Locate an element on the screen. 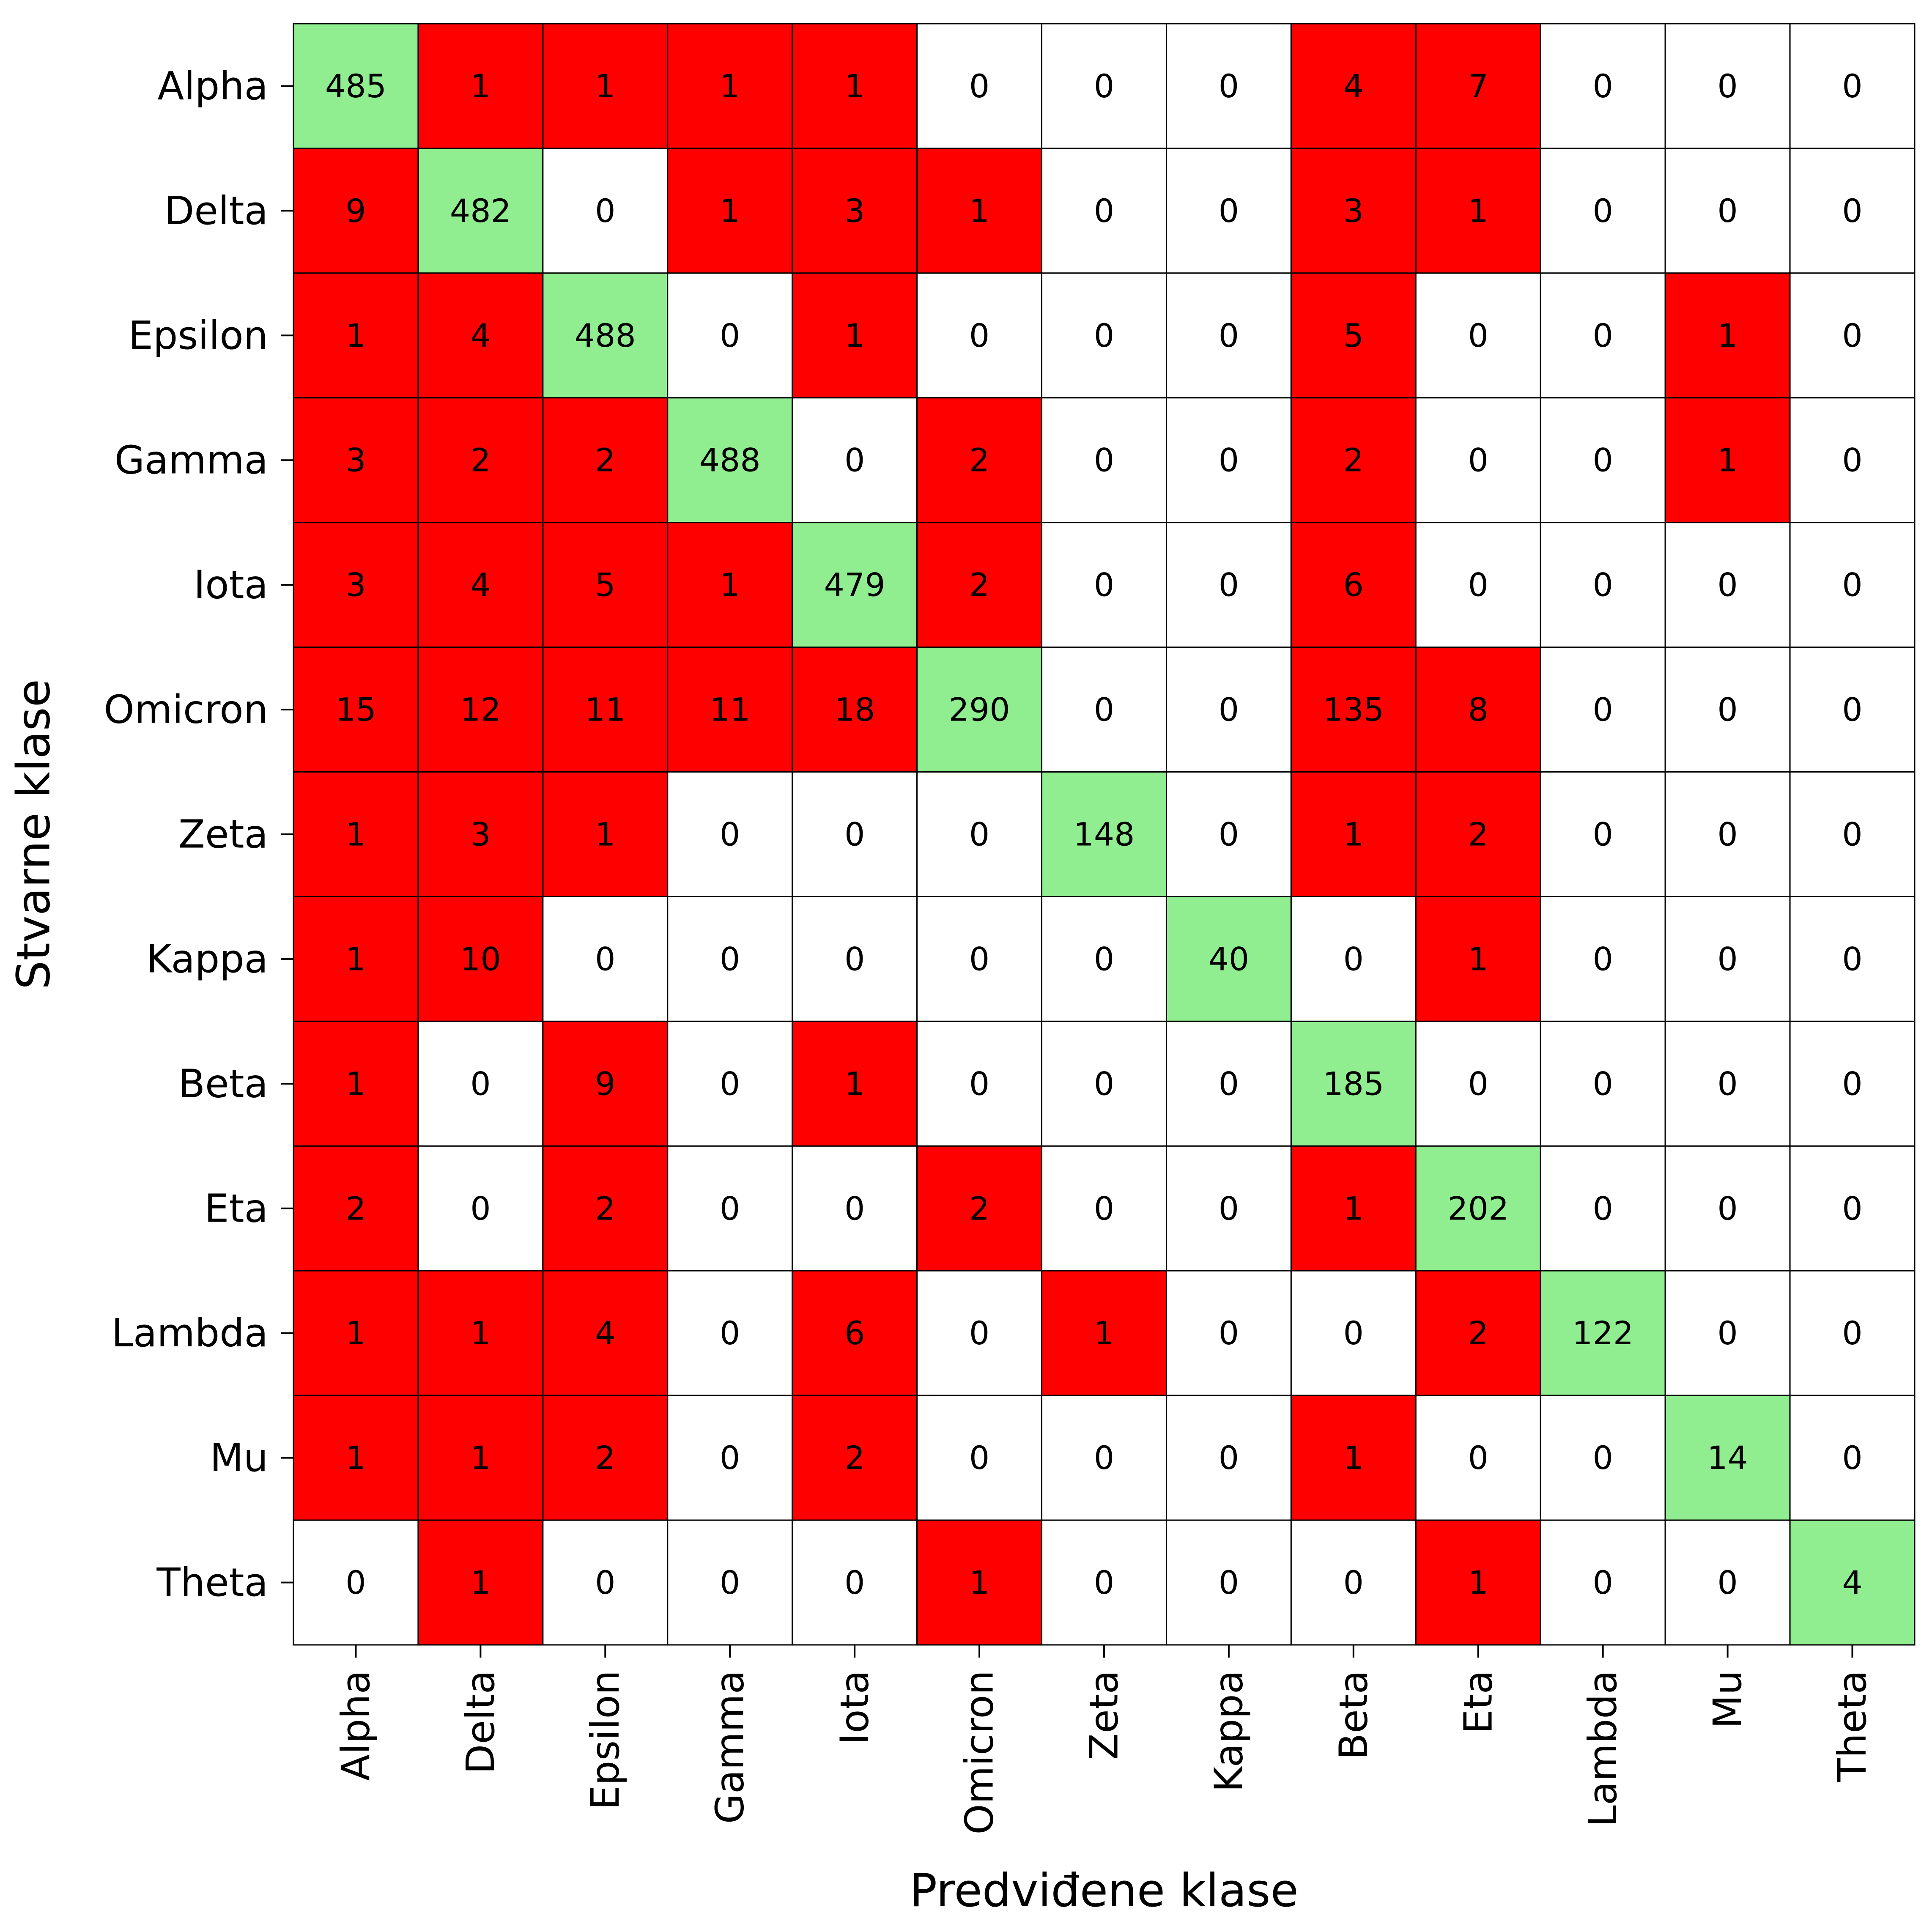  x-tick-label: Theta is located at coordinates (1852, 1726).